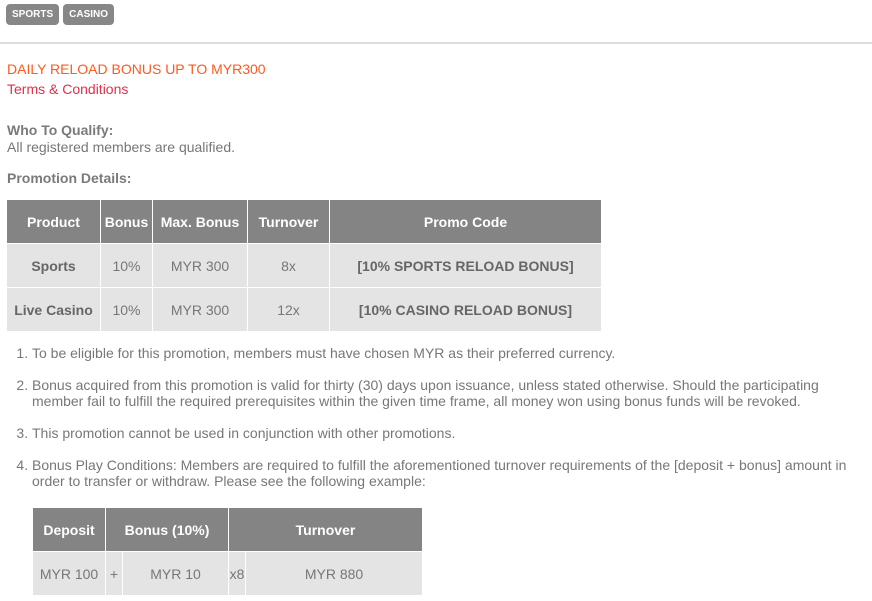 The height and width of the screenshot is (601, 872). What do you see at coordinates (114, 573) in the screenshot?
I see `cell: +` at bounding box center [114, 573].